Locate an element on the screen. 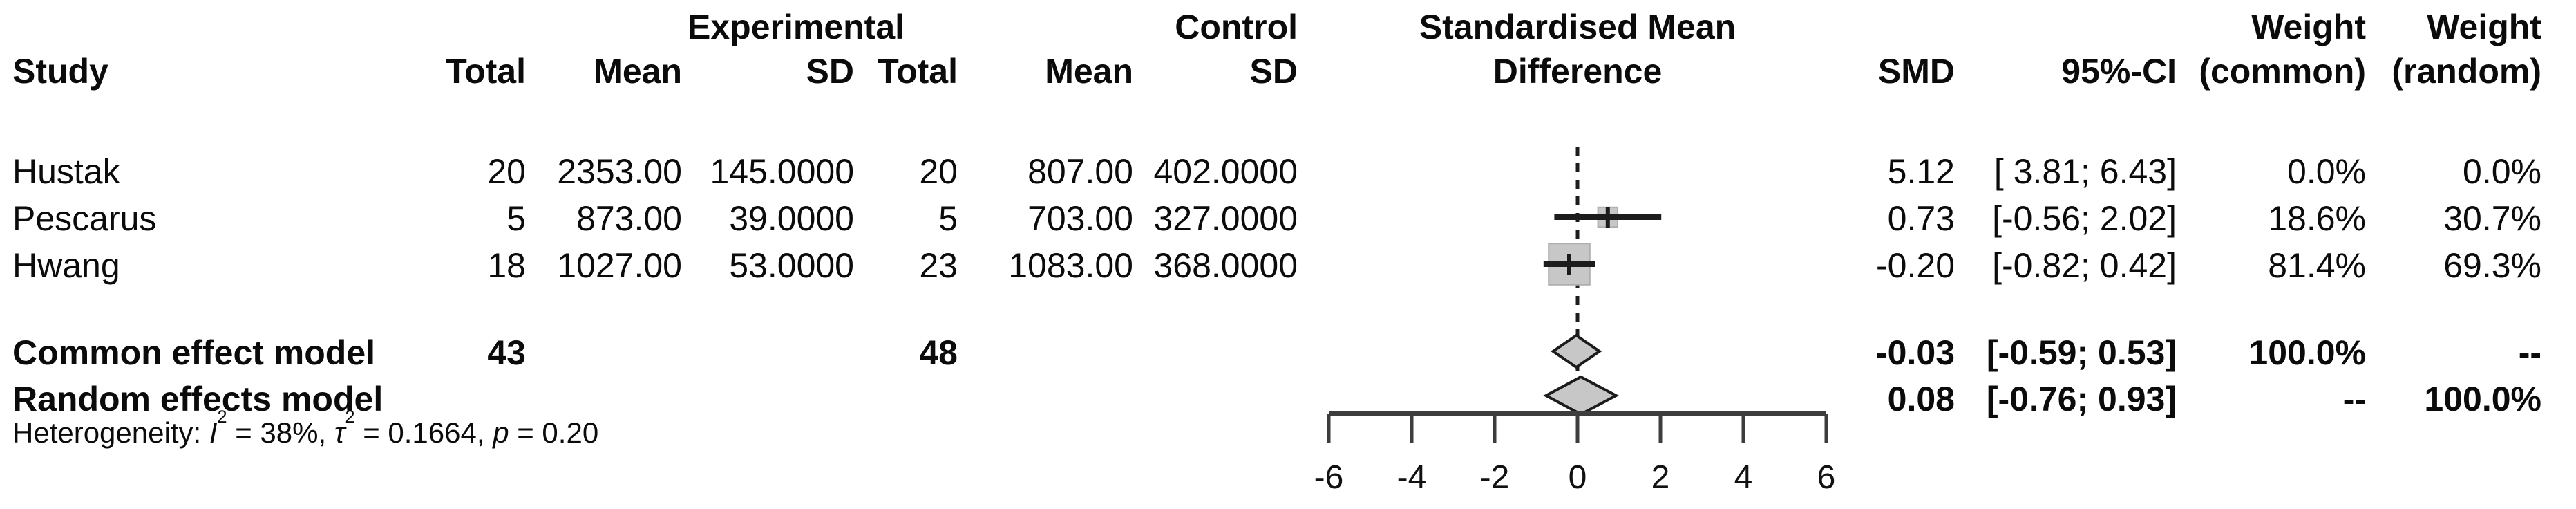  exp-total-cell: 18 is located at coordinates (506, 265).